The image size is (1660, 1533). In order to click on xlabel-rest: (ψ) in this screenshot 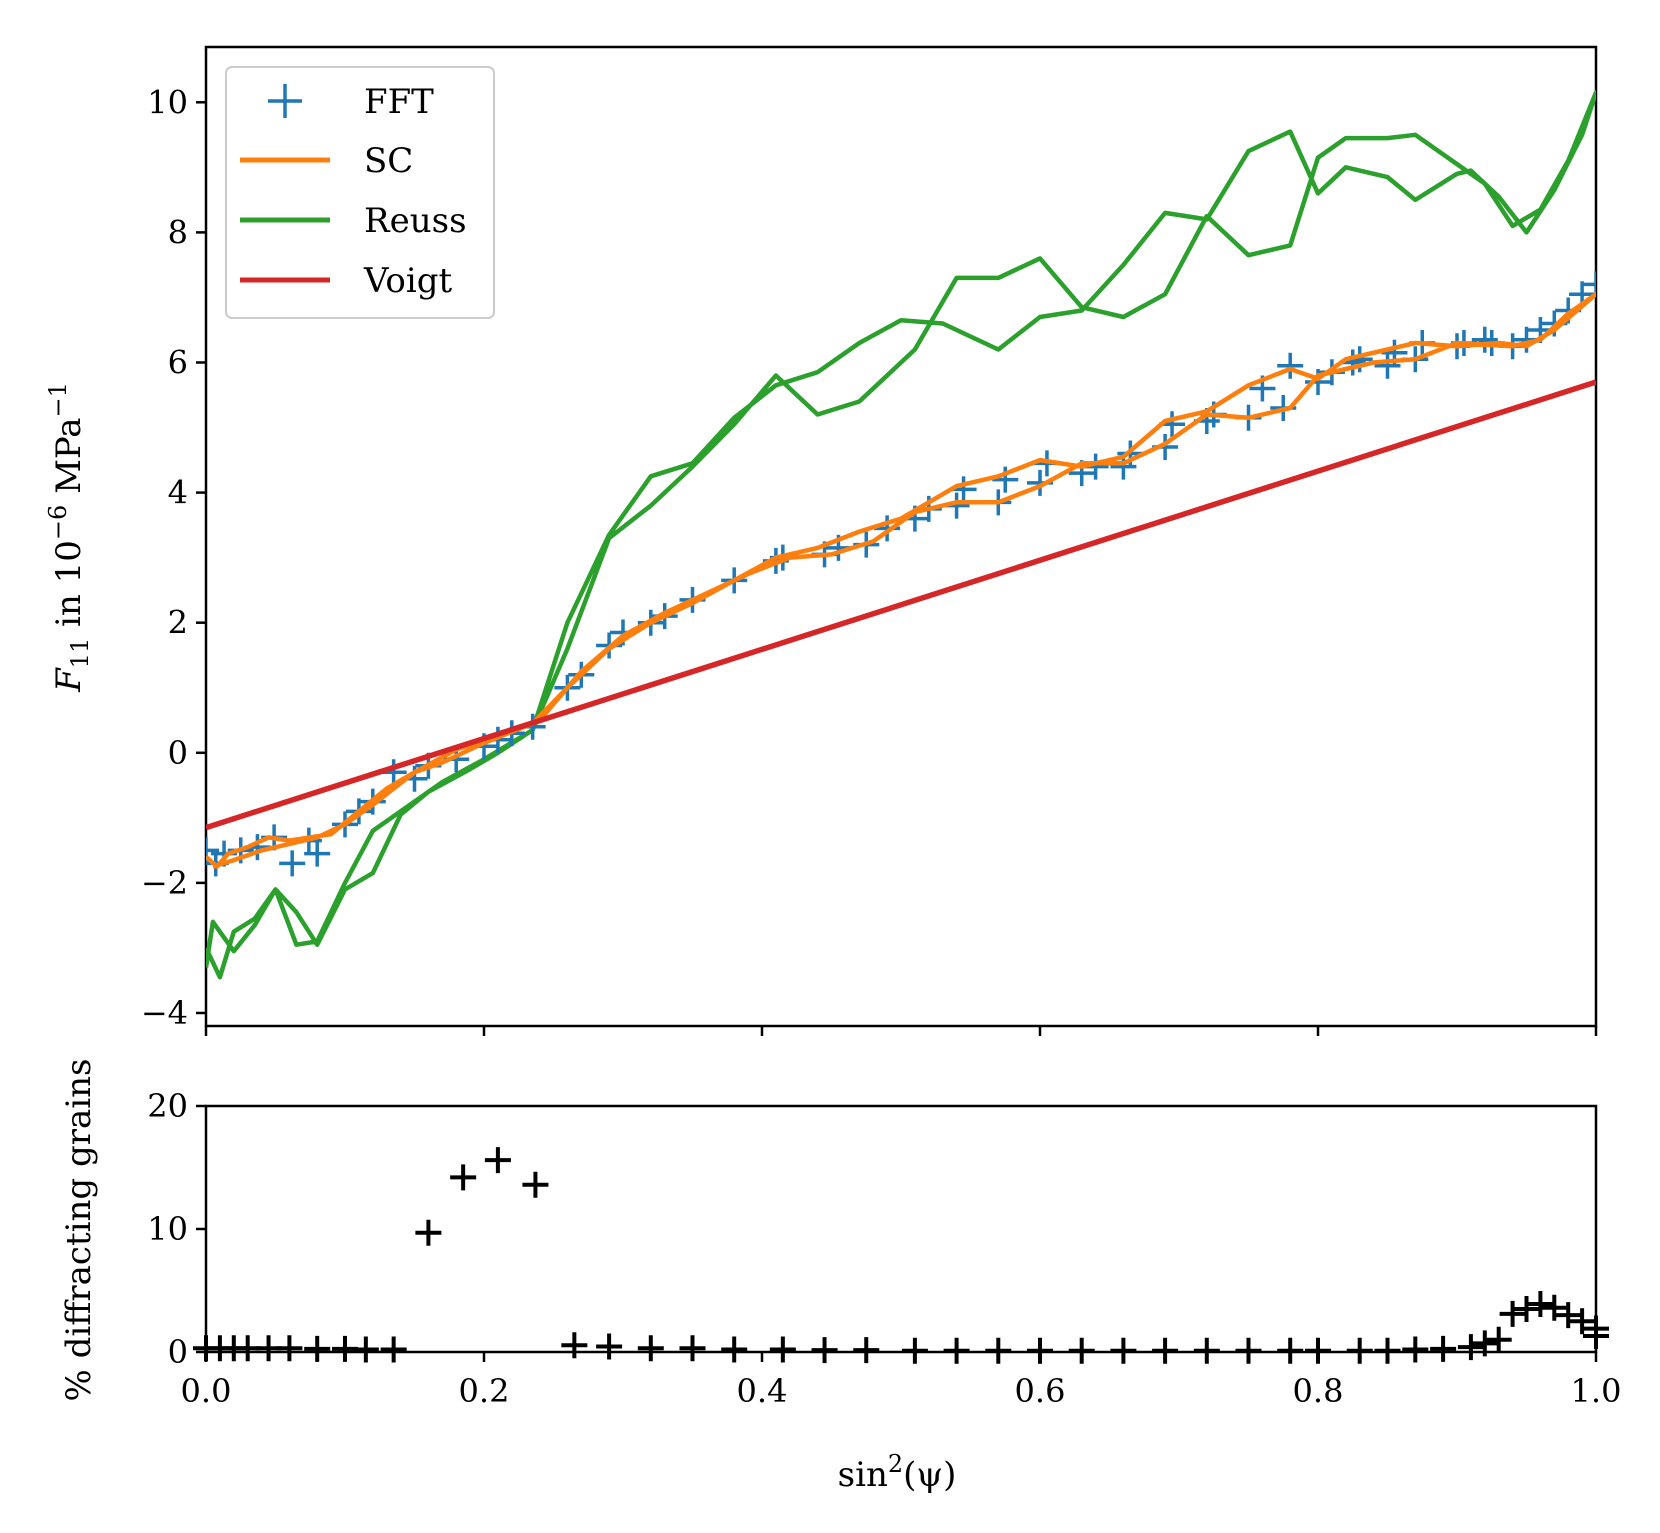, I will do `click(929, 1475)`.